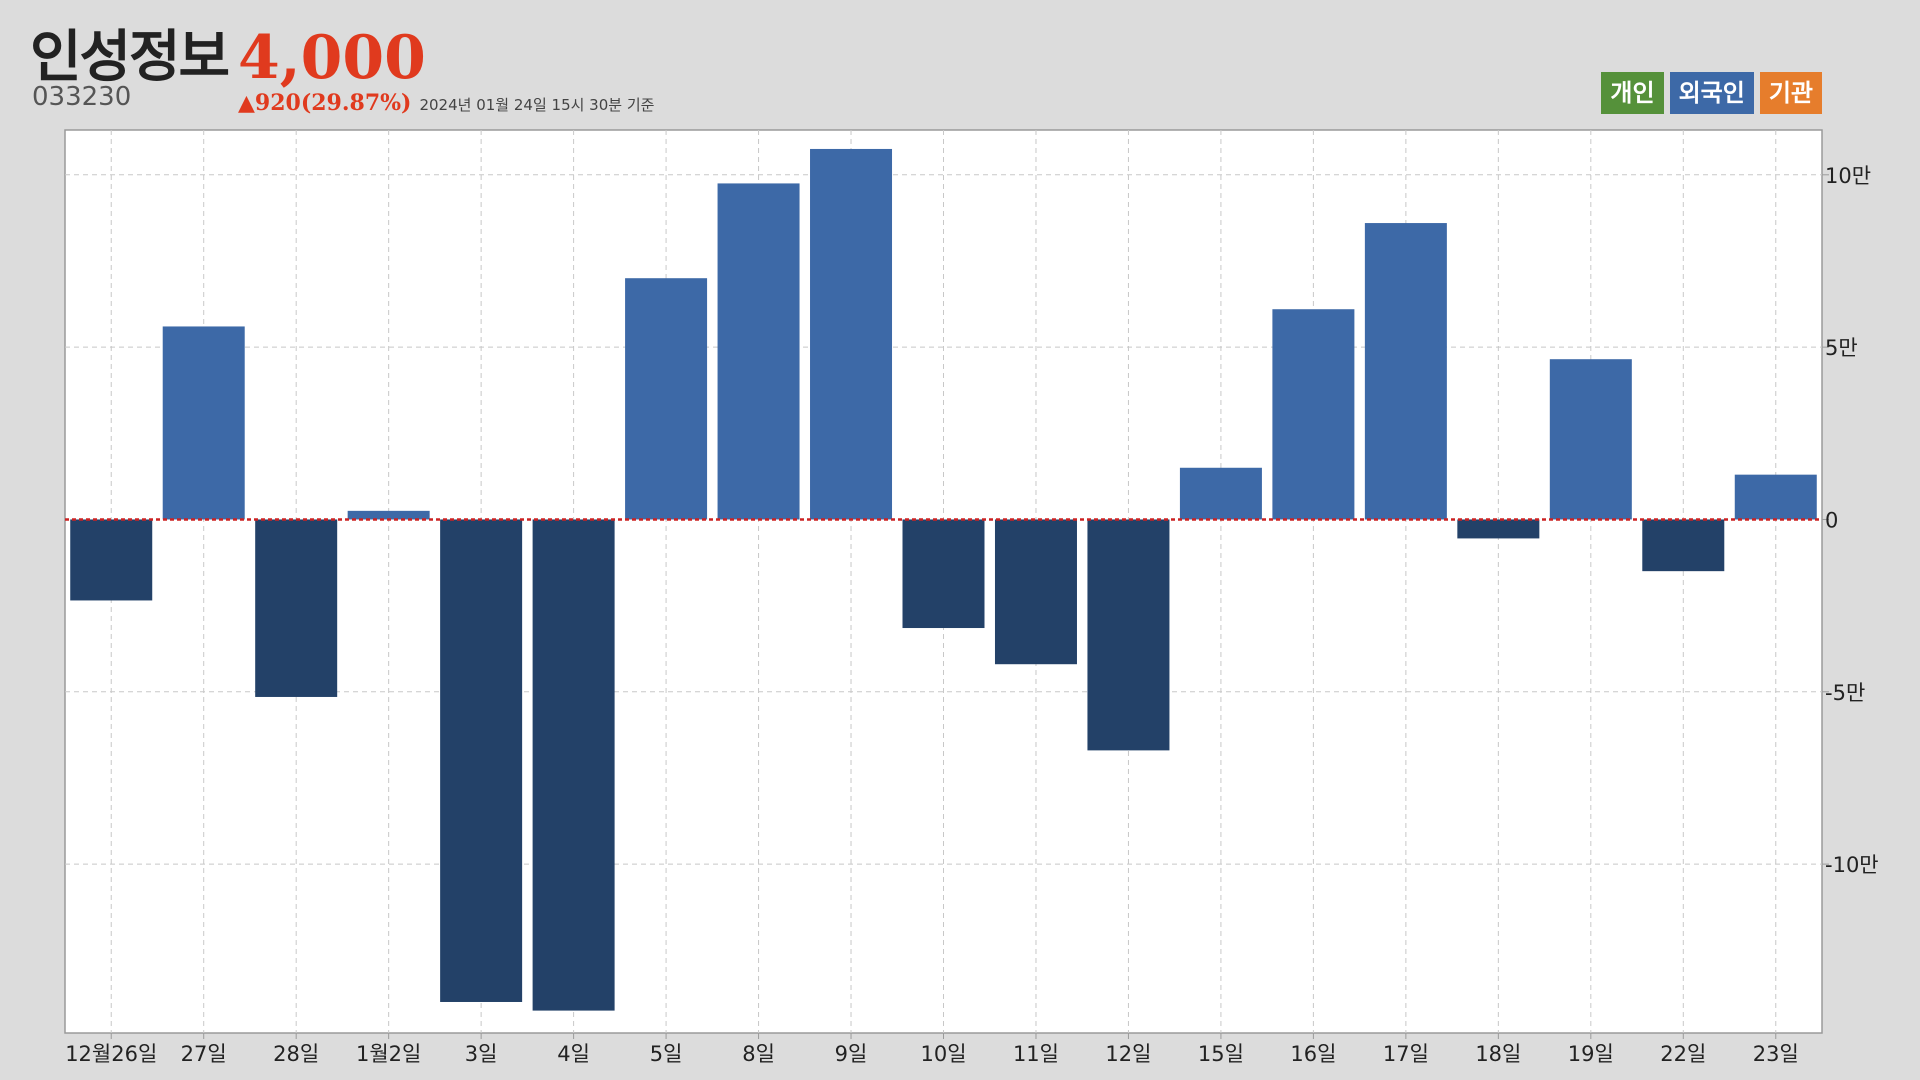  I want to click on y-tick-label: 5만, so click(1841, 348).